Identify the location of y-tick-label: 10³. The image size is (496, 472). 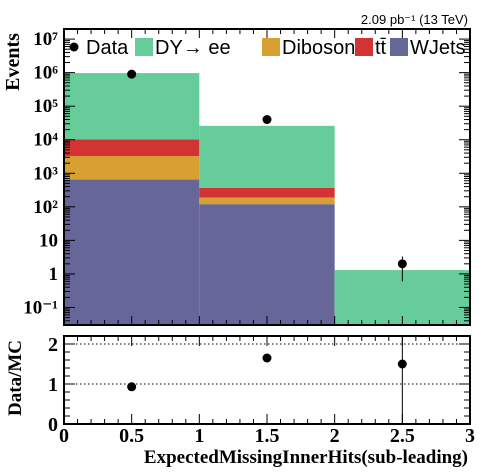
(45, 173).